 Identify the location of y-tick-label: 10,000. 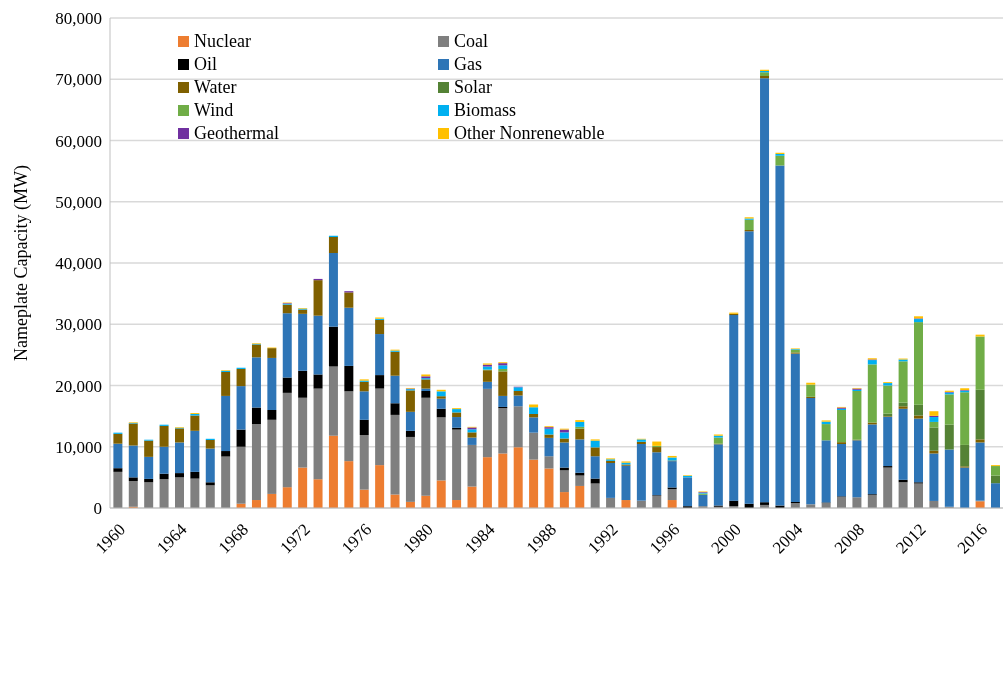
(78, 447).